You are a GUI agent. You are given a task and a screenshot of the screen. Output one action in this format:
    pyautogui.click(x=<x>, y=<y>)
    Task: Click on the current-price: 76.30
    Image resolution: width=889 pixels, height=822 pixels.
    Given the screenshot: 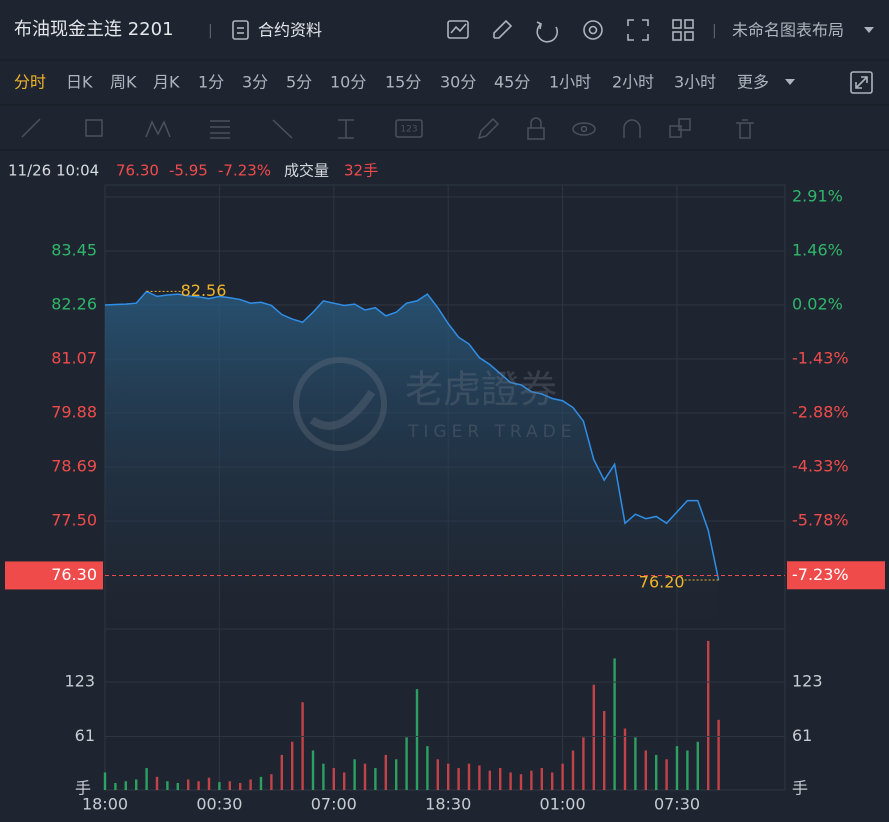 What is the action you would take?
    pyautogui.click(x=74, y=574)
    